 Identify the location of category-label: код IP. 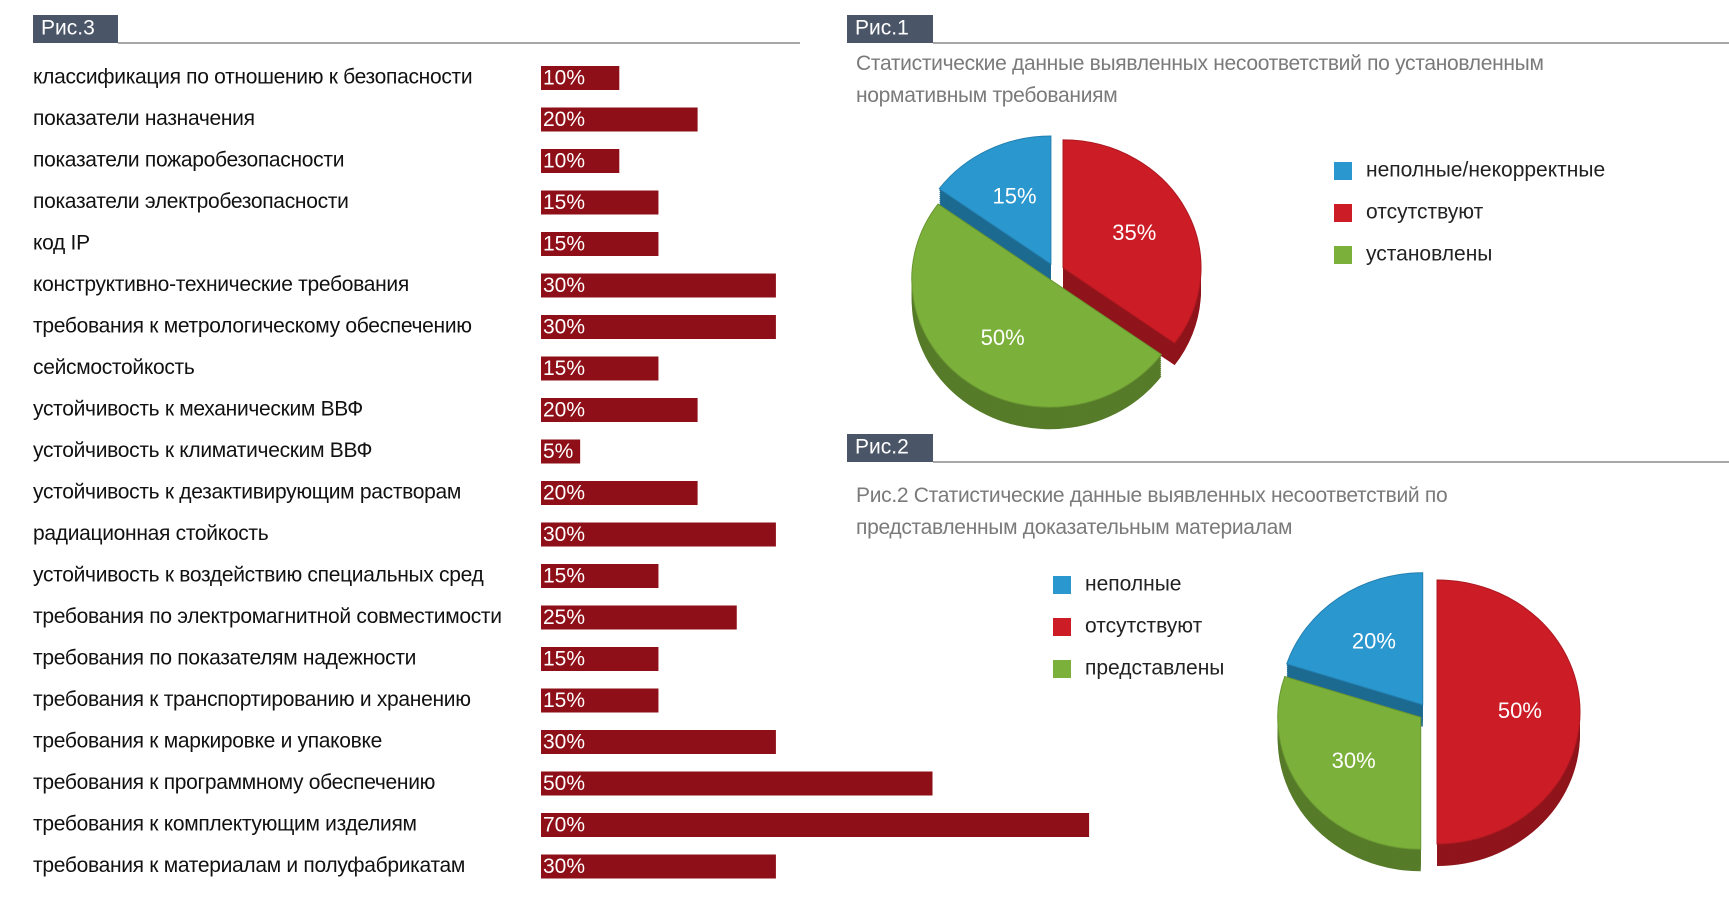
(61, 243).